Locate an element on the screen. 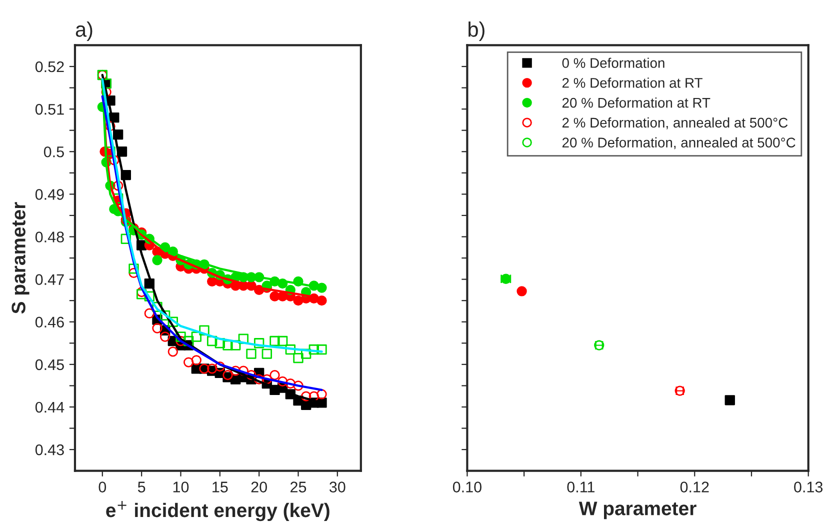  x-tick-label: 0.11 is located at coordinates (580, 487).